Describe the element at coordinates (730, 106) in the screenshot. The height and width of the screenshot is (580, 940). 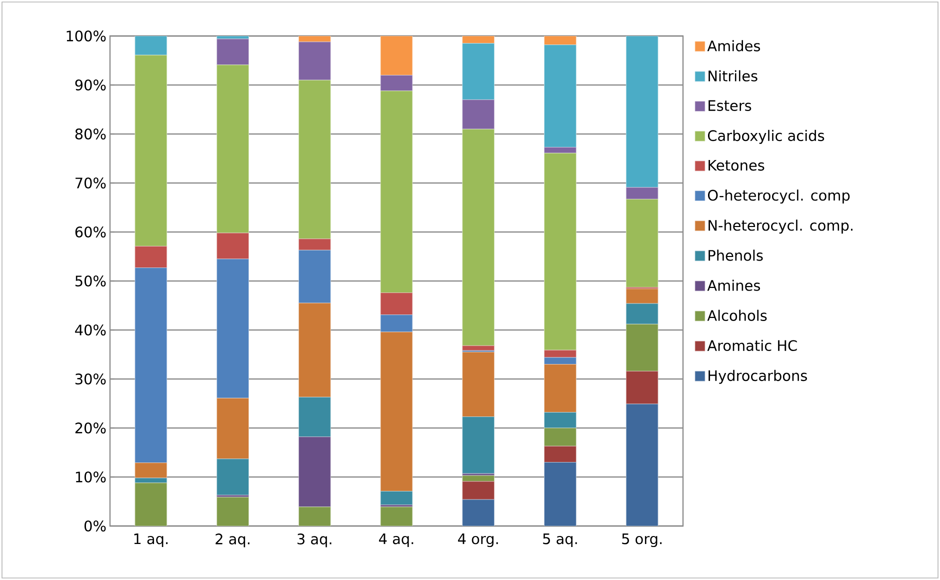
I see `legend-label: Esters` at that location.